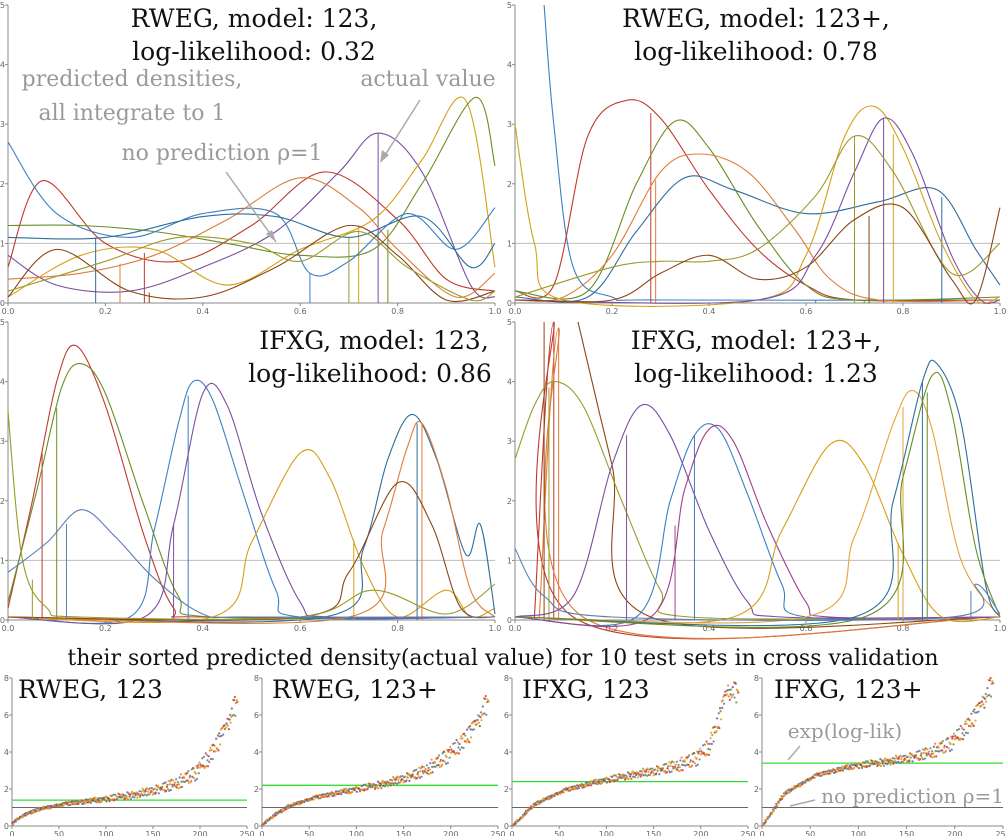 Image resolution: width=1006 pixels, height=836 pixels. What do you see at coordinates (506, 715) in the screenshot?
I see `y-tick-label: 6` at bounding box center [506, 715].